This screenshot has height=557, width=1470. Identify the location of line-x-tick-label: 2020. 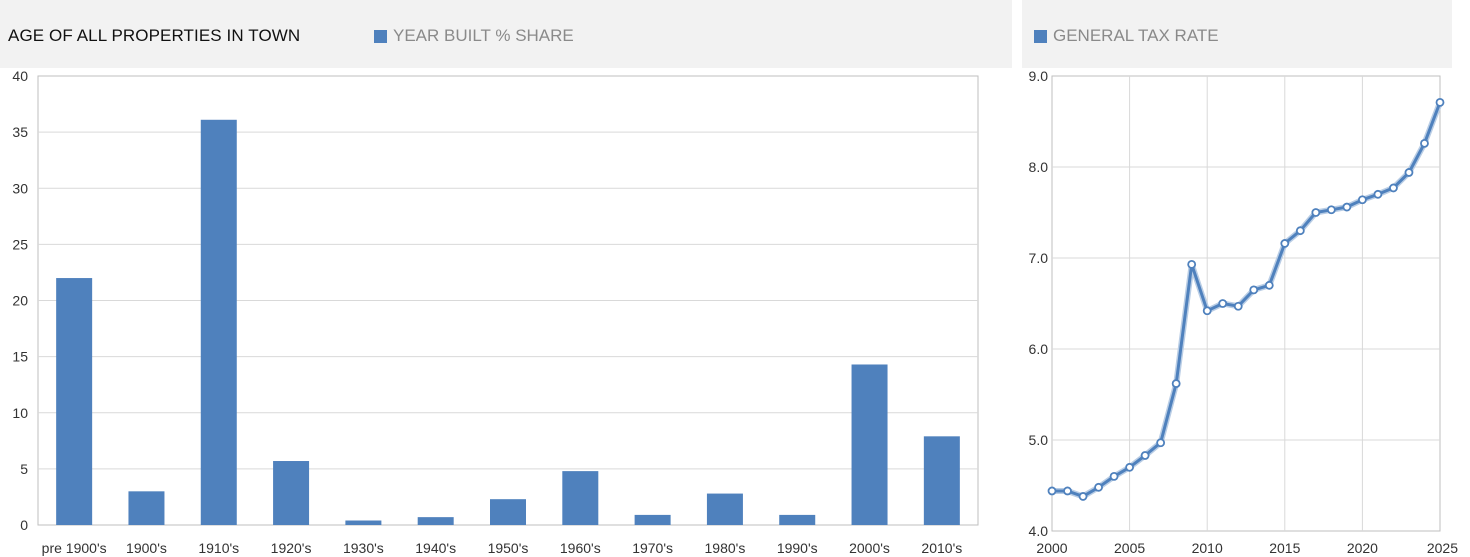
(1362, 548).